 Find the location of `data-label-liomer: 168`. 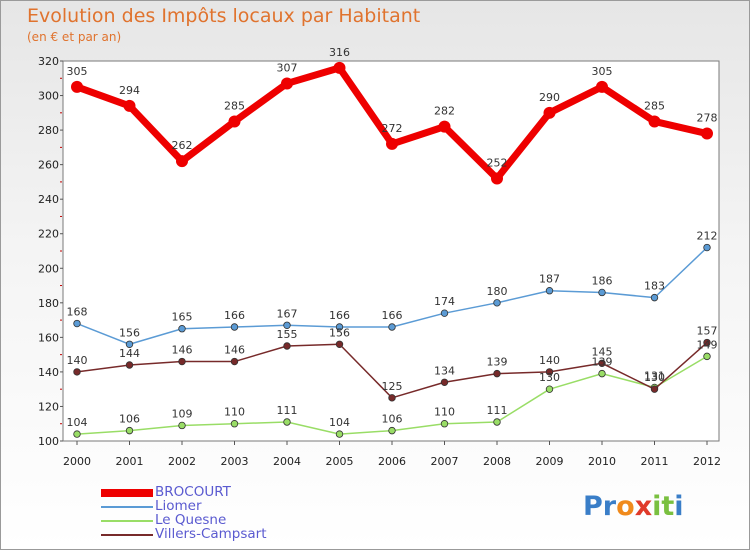

data-label-liomer: 168 is located at coordinates (77, 312).